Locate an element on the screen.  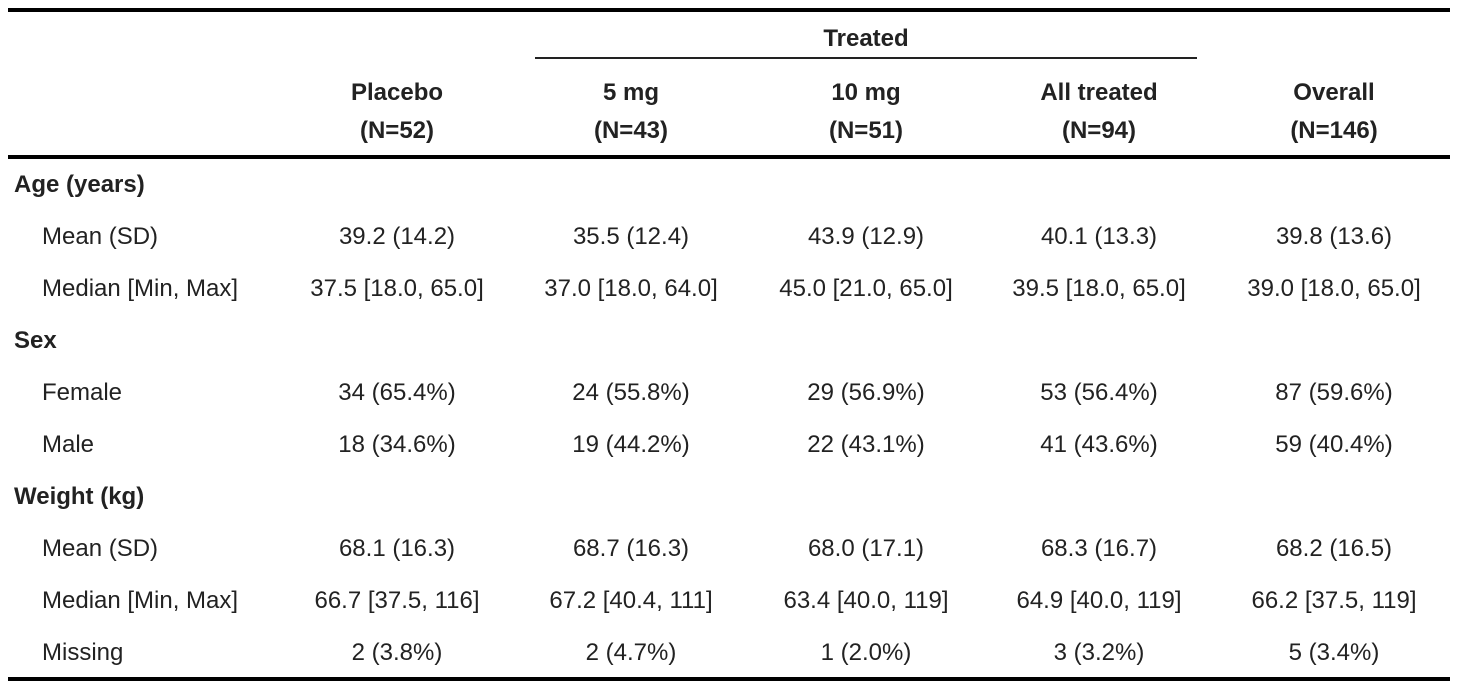
table-cell: 45.0 [21.0, 65.0] is located at coordinates (866, 288).